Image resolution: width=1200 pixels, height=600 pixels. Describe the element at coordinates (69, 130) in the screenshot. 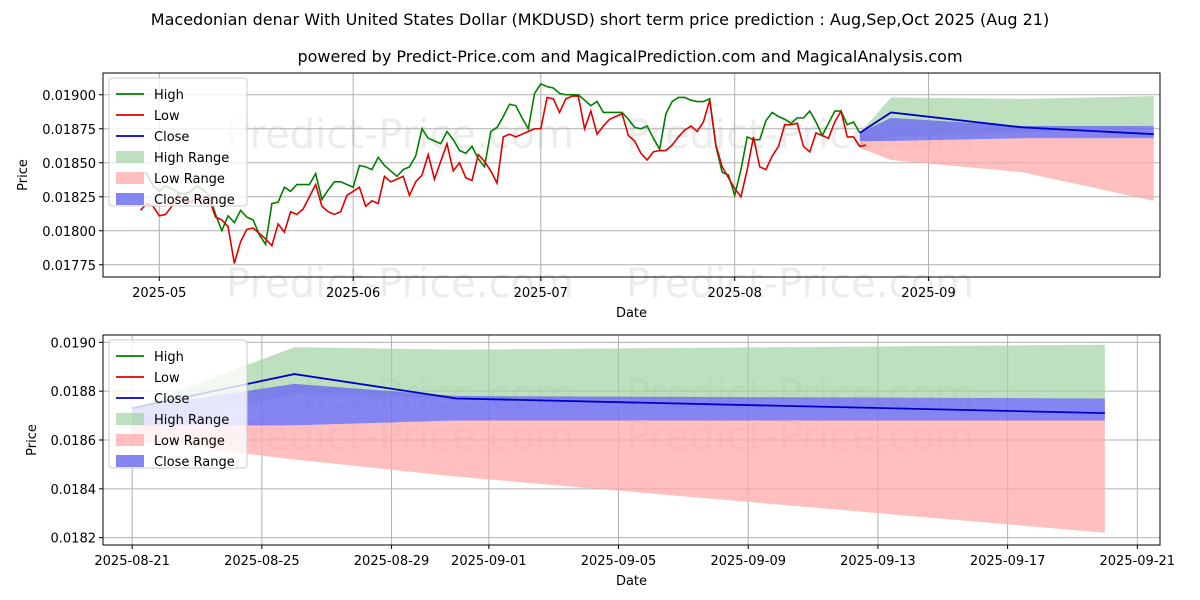

I see `y-tick-label: 0.01875` at that location.